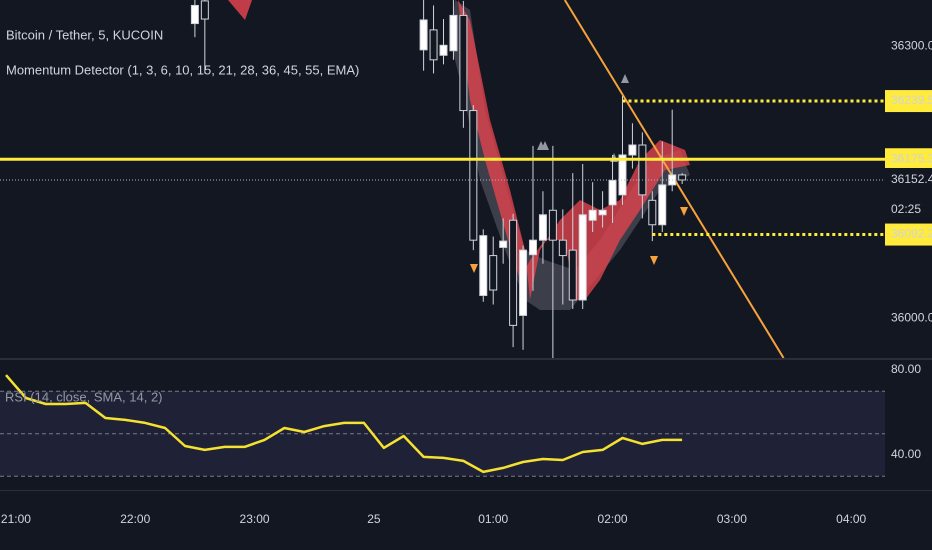 This screenshot has height=550, width=932. I want to click on time-axis-border, so click(466, 490).